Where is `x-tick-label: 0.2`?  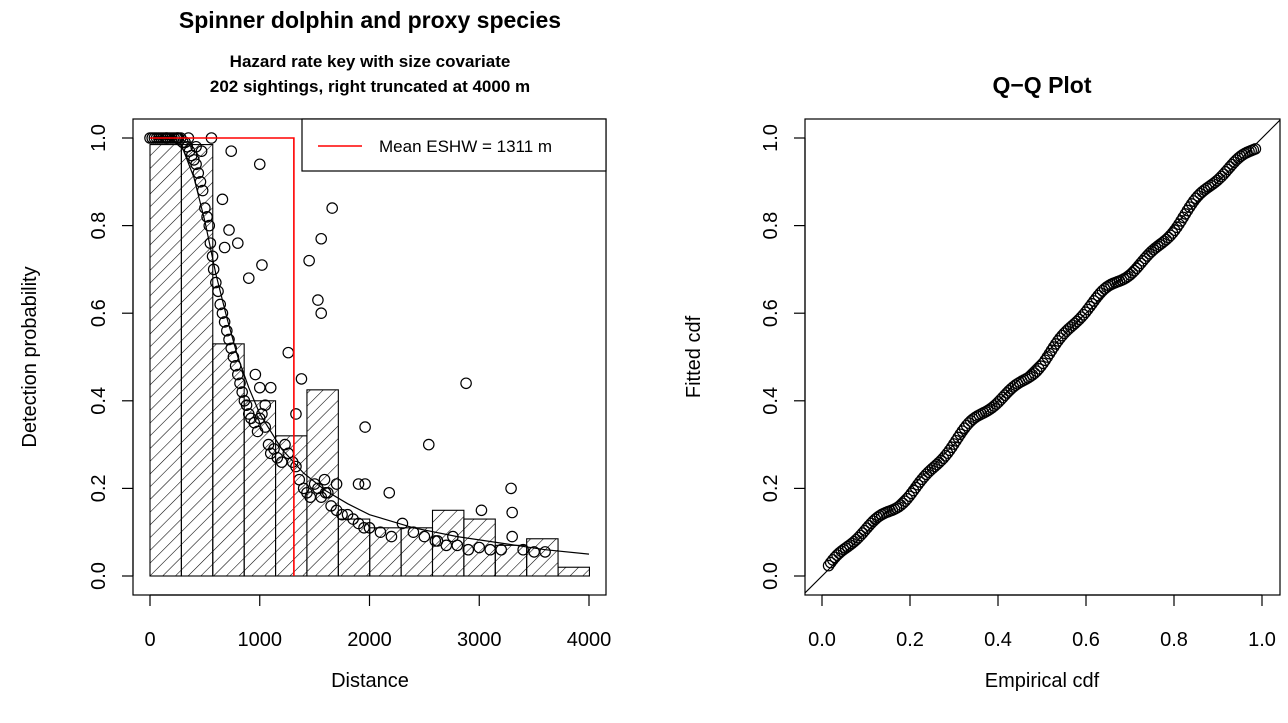 x-tick-label: 0.2 is located at coordinates (910, 640).